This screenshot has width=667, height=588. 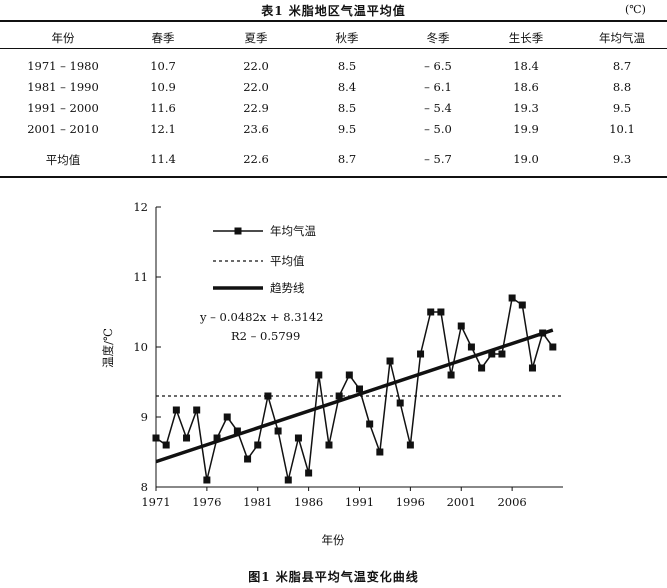 I want to click on x-tick-label: 1986, so click(x=308, y=502).